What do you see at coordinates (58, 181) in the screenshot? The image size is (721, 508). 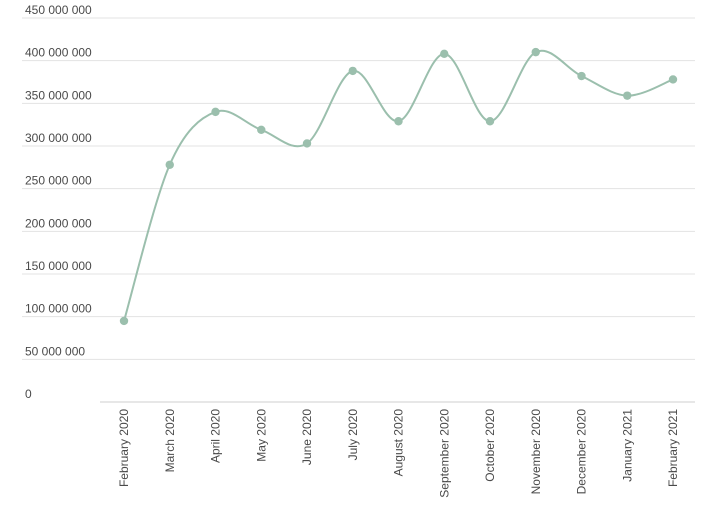 I see `y-tick-label: 250 000 000` at bounding box center [58, 181].